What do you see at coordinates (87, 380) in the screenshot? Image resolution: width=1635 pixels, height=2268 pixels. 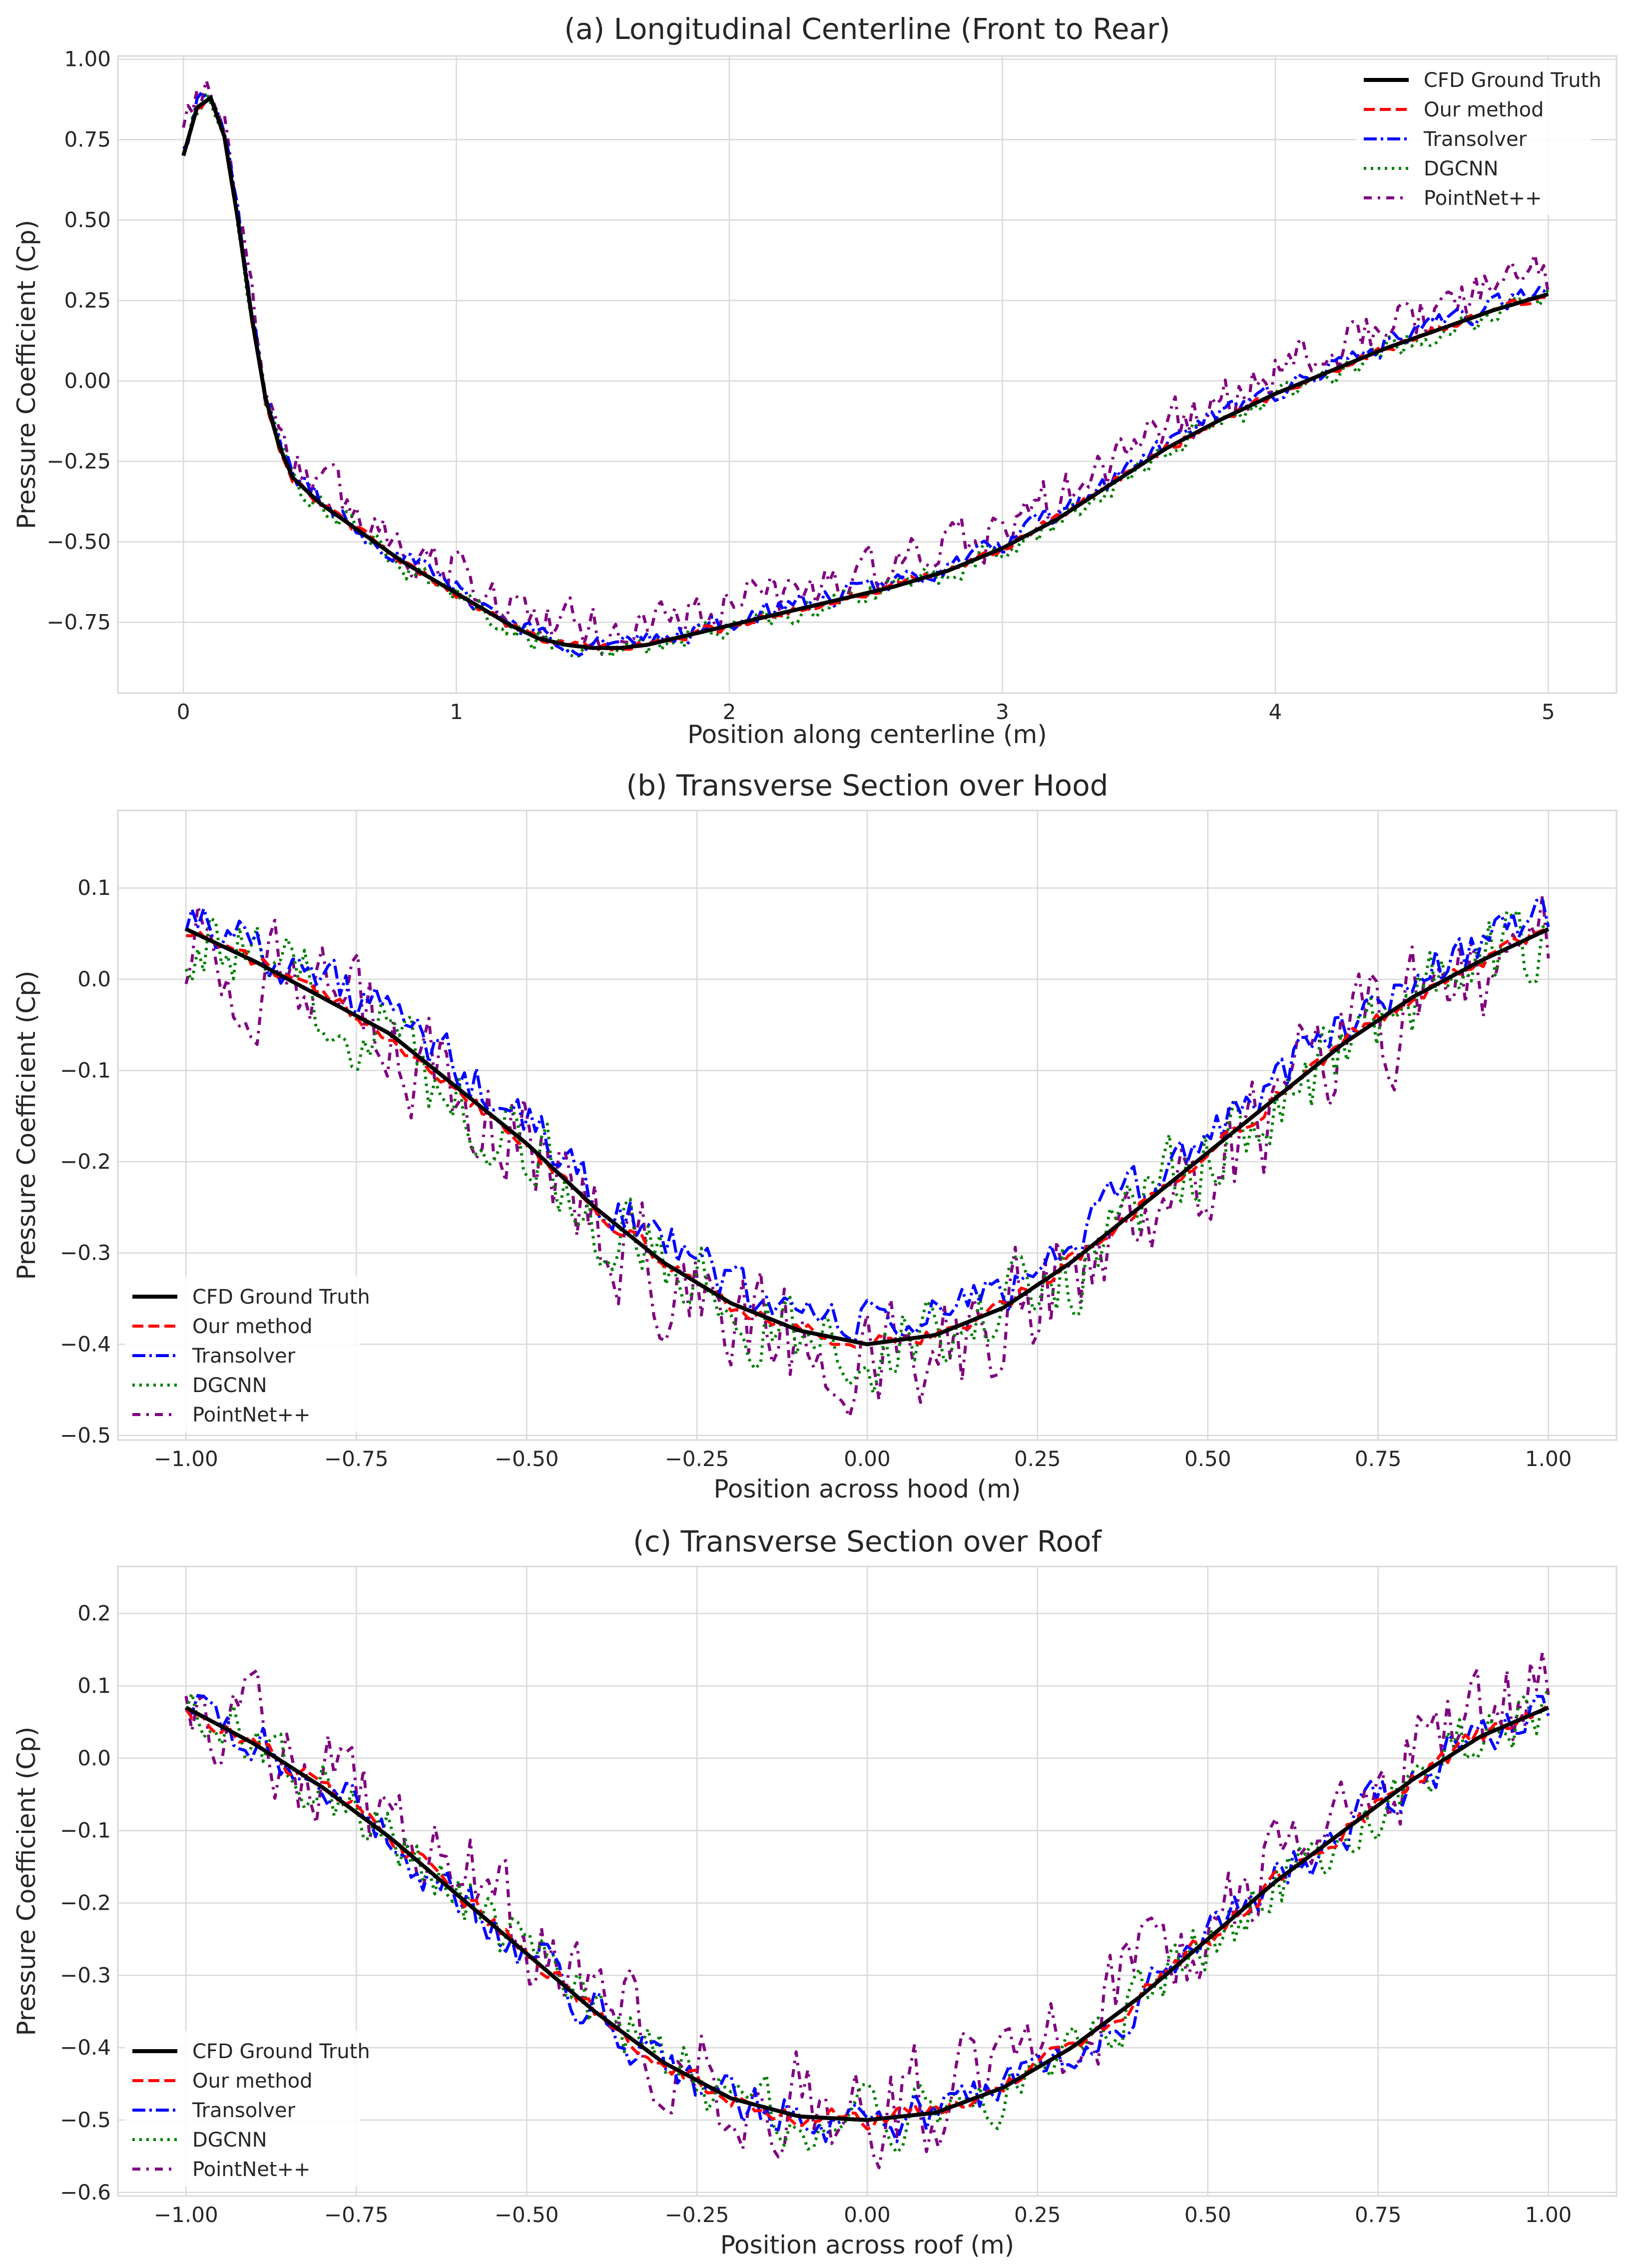 I see `y-tick-label: 0.00` at bounding box center [87, 380].